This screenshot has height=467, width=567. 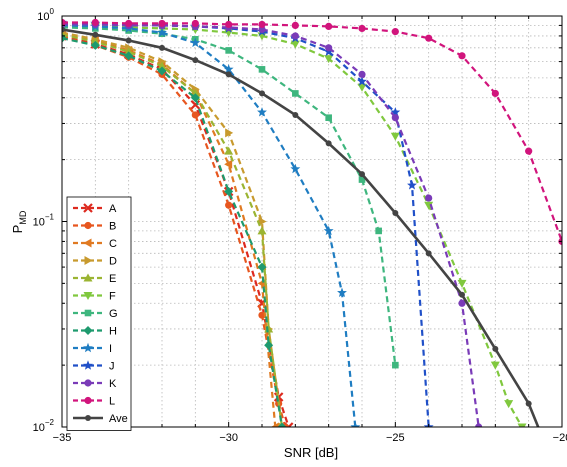 I want to click on legend-entry-f-marker, so click(x=88, y=296).